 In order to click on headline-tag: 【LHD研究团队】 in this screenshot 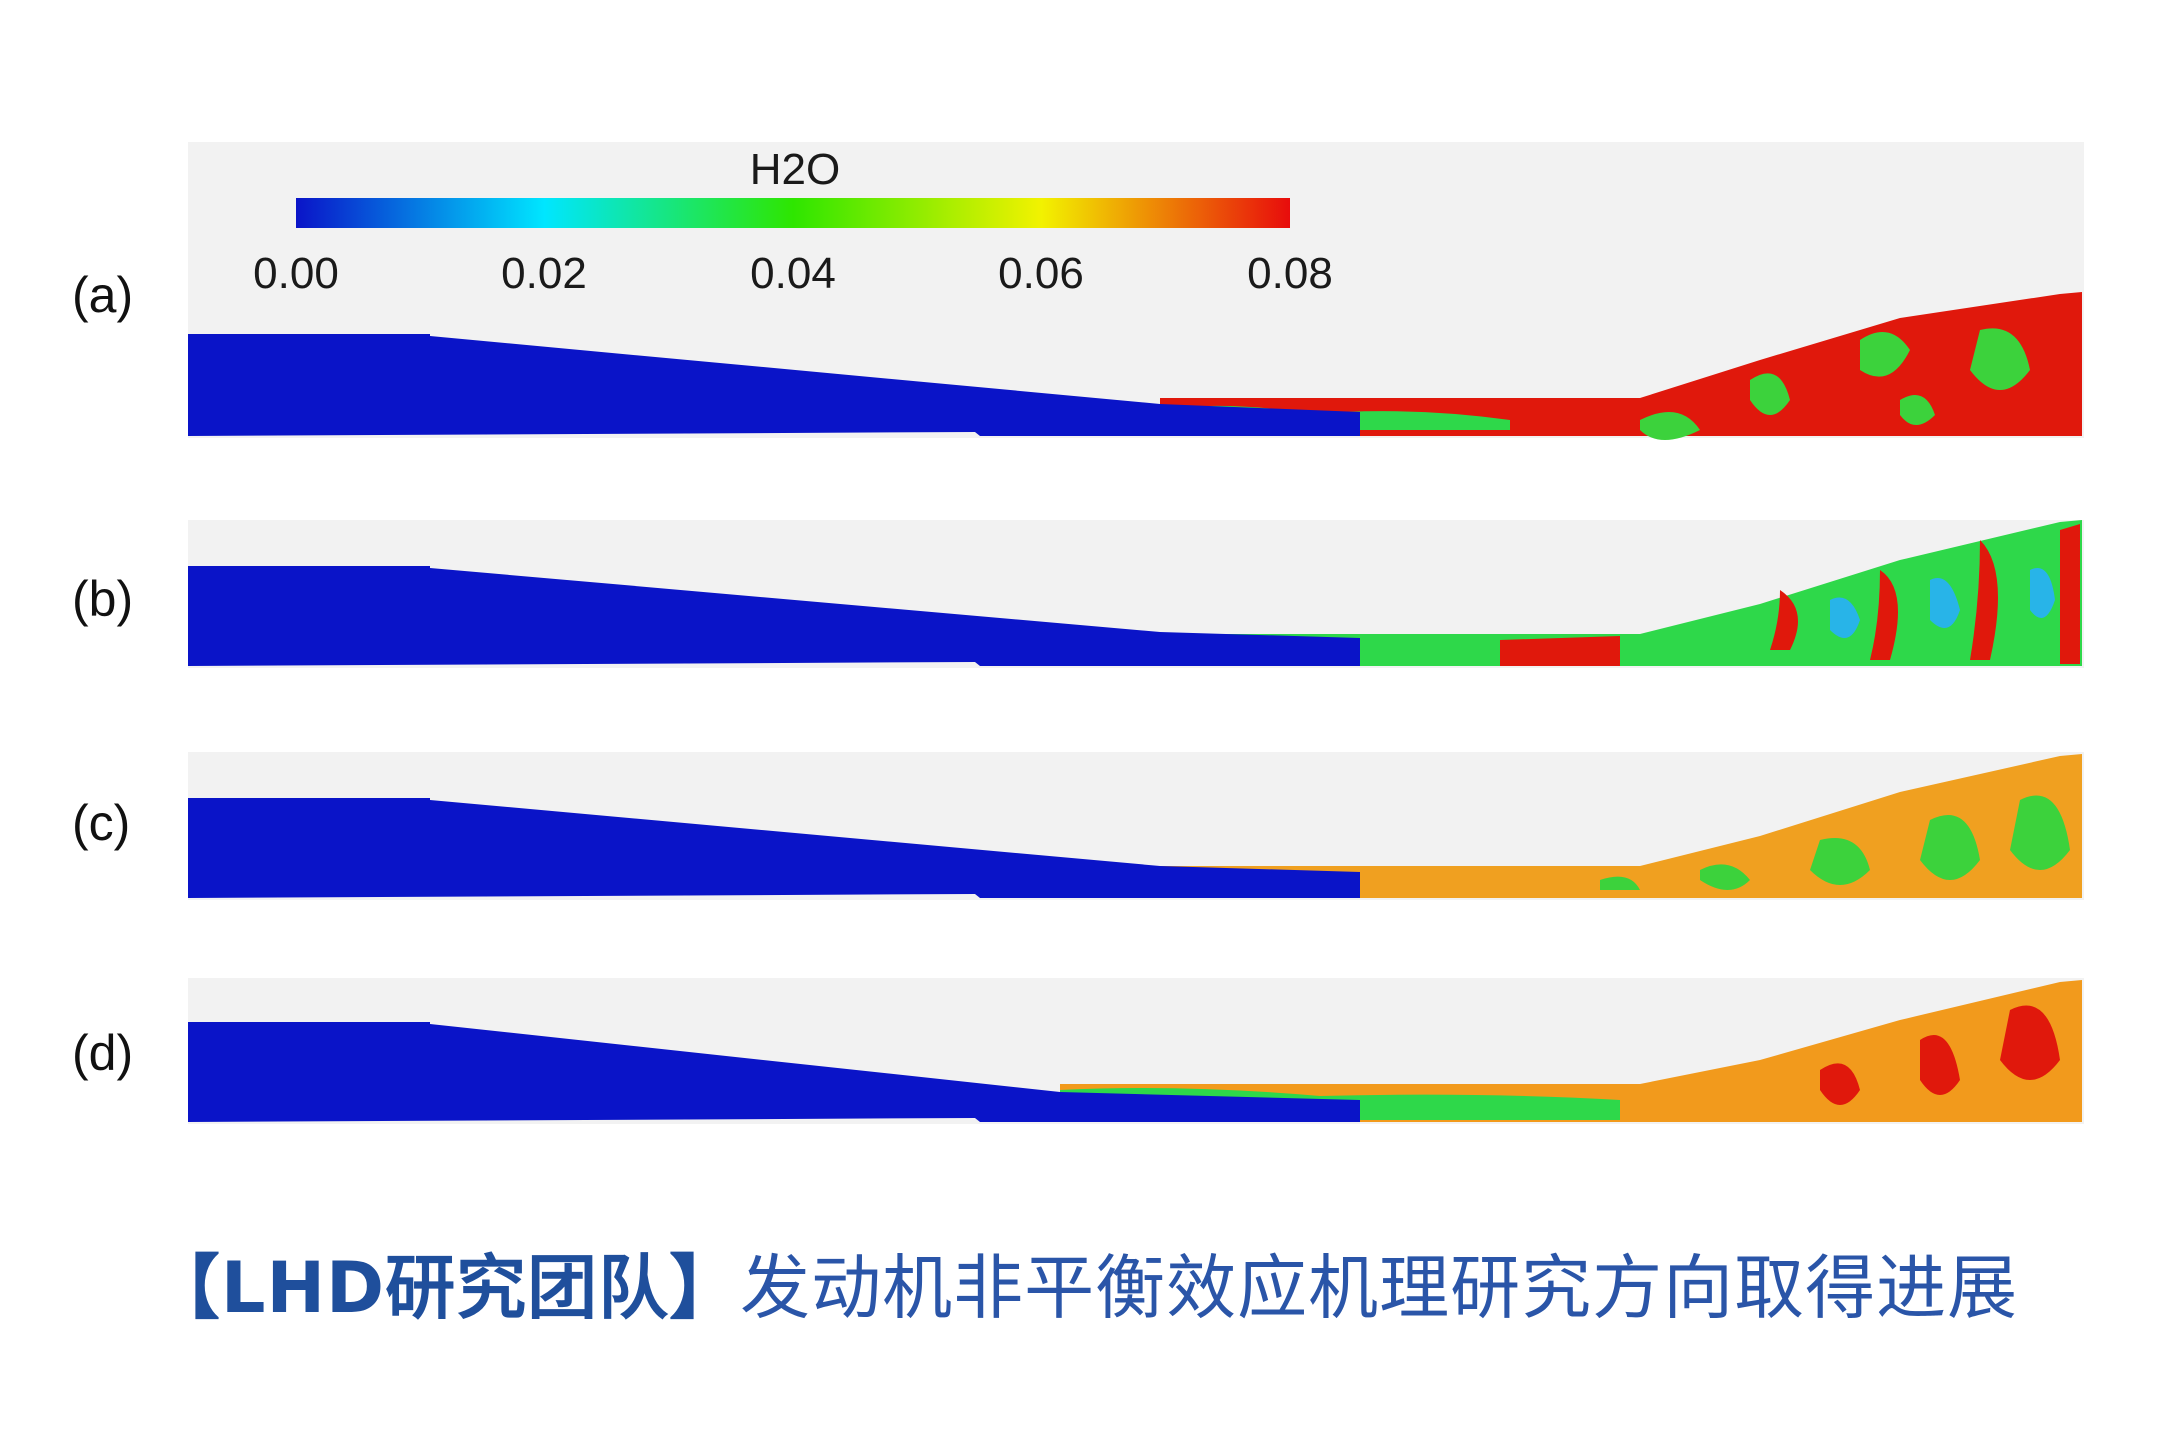, I will do `click(445, 1288)`.